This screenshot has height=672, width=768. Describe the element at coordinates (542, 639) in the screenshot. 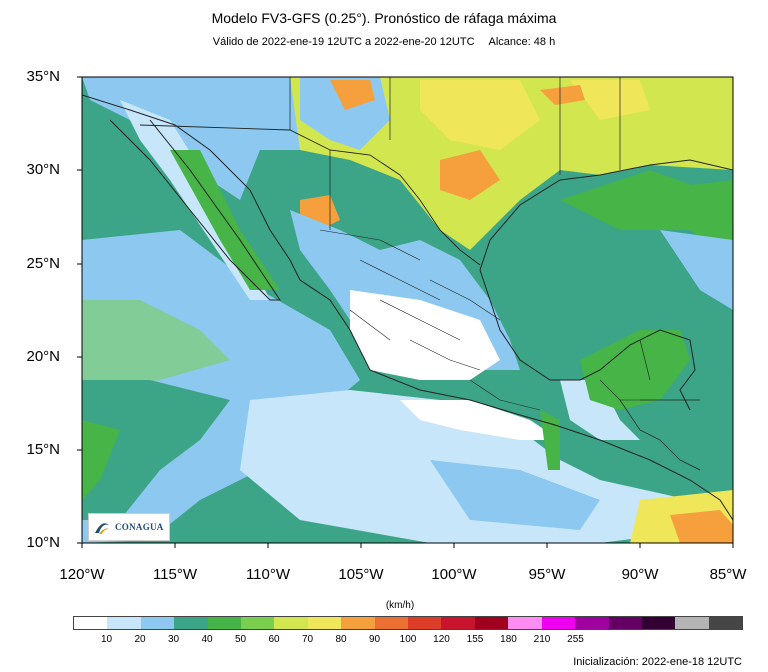

I see `colorbar-tick-label: 210` at that location.